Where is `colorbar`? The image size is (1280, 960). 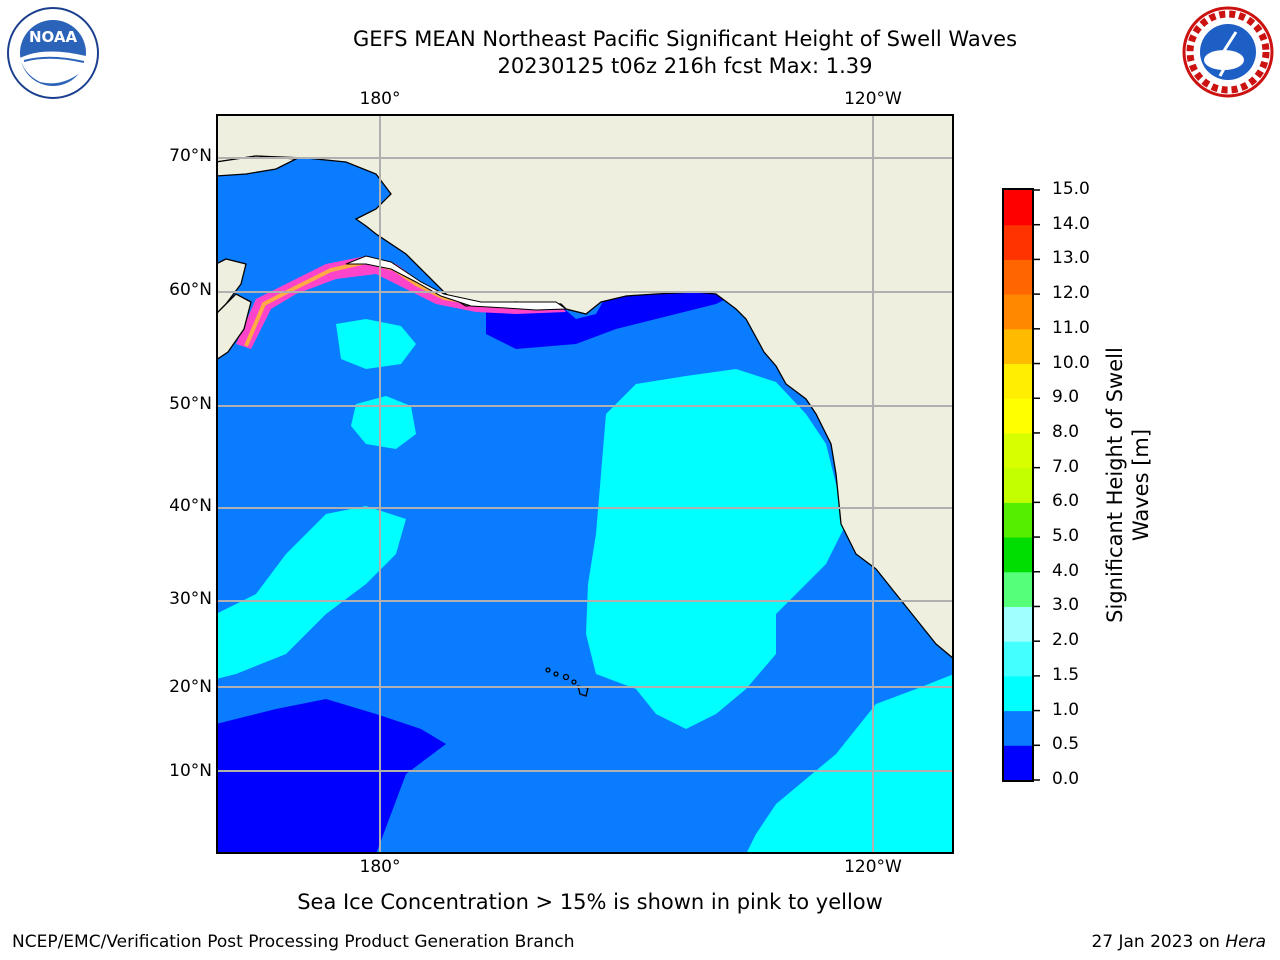
colorbar is located at coordinates (1021, 485).